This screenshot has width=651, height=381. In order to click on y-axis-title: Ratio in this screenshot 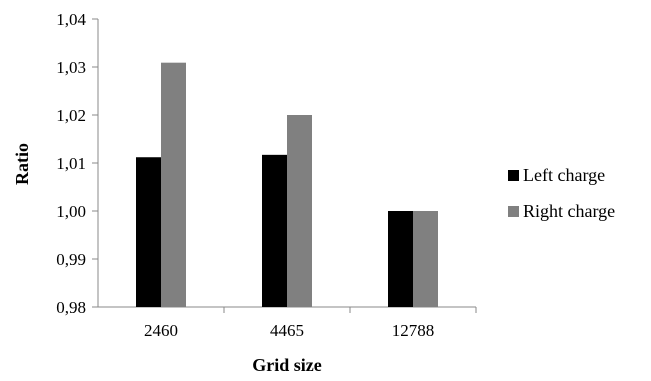, I will do `click(22, 164)`.